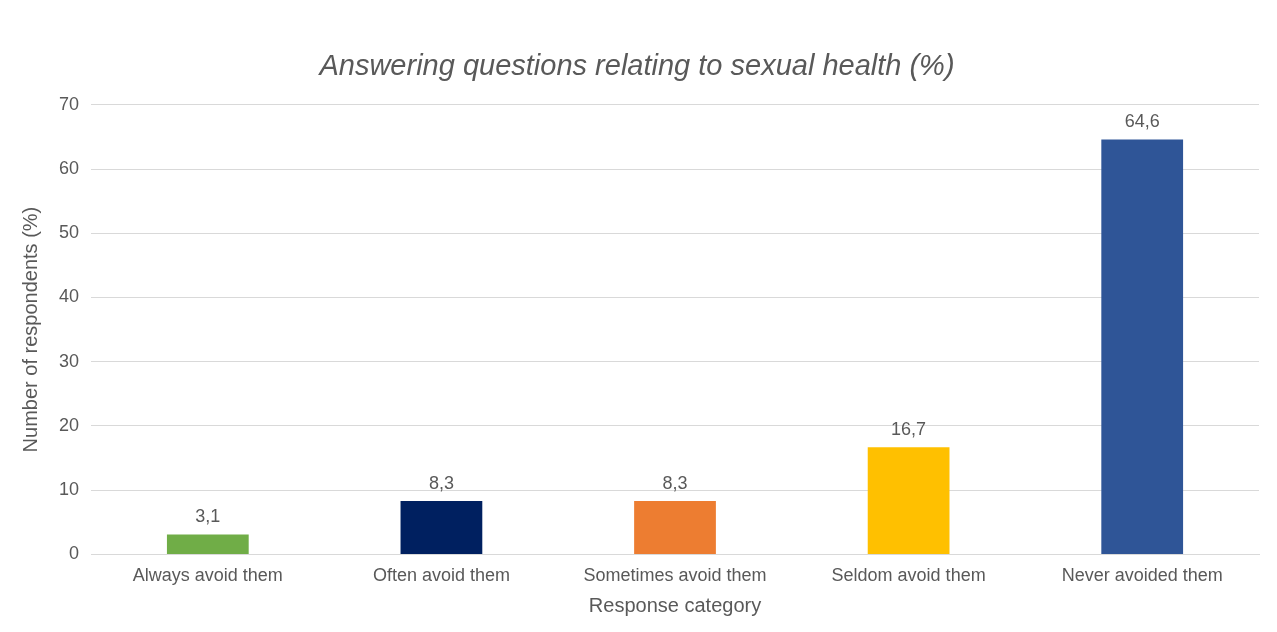 This screenshot has width=1277, height=632. What do you see at coordinates (69, 360) in the screenshot?
I see `y-tick-label: 30` at bounding box center [69, 360].